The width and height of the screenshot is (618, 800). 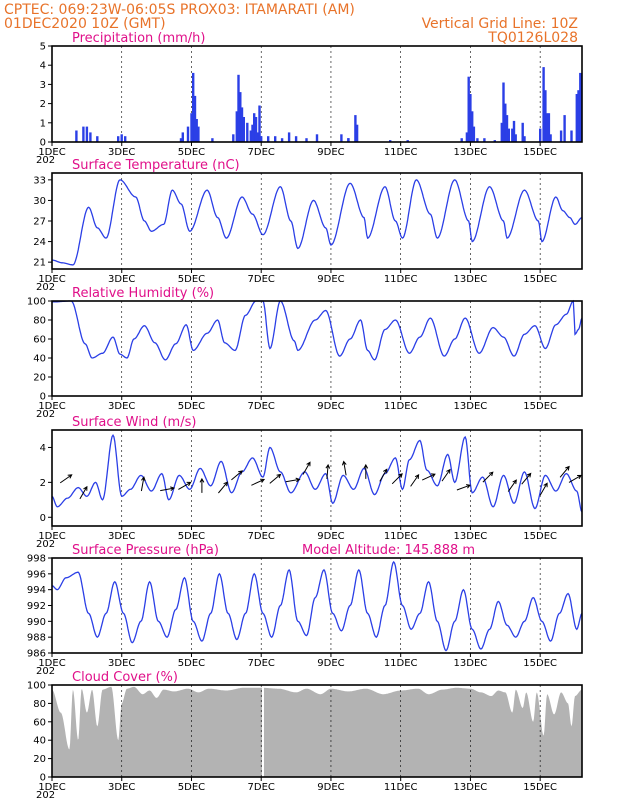 What do you see at coordinates (121, 152) in the screenshot?
I see `precipitation-xtick-label-1: 3DEC` at bounding box center [121, 152].